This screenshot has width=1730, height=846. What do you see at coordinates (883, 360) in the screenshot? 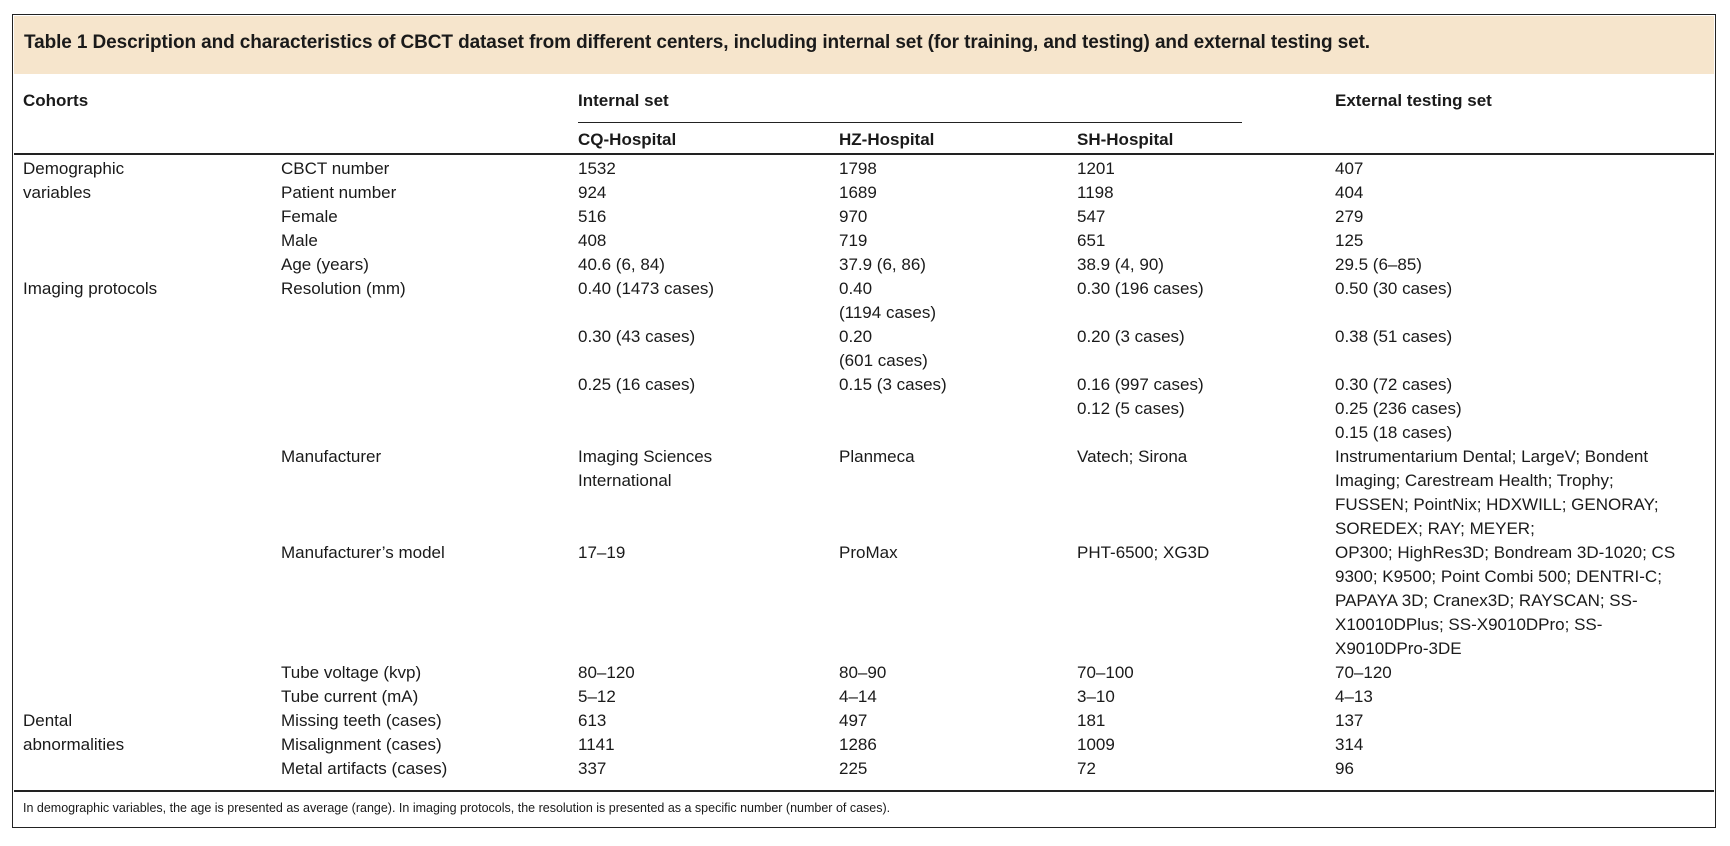
I see `cell-resolution-hz-2b: (601 cases)` at bounding box center [883, 360].